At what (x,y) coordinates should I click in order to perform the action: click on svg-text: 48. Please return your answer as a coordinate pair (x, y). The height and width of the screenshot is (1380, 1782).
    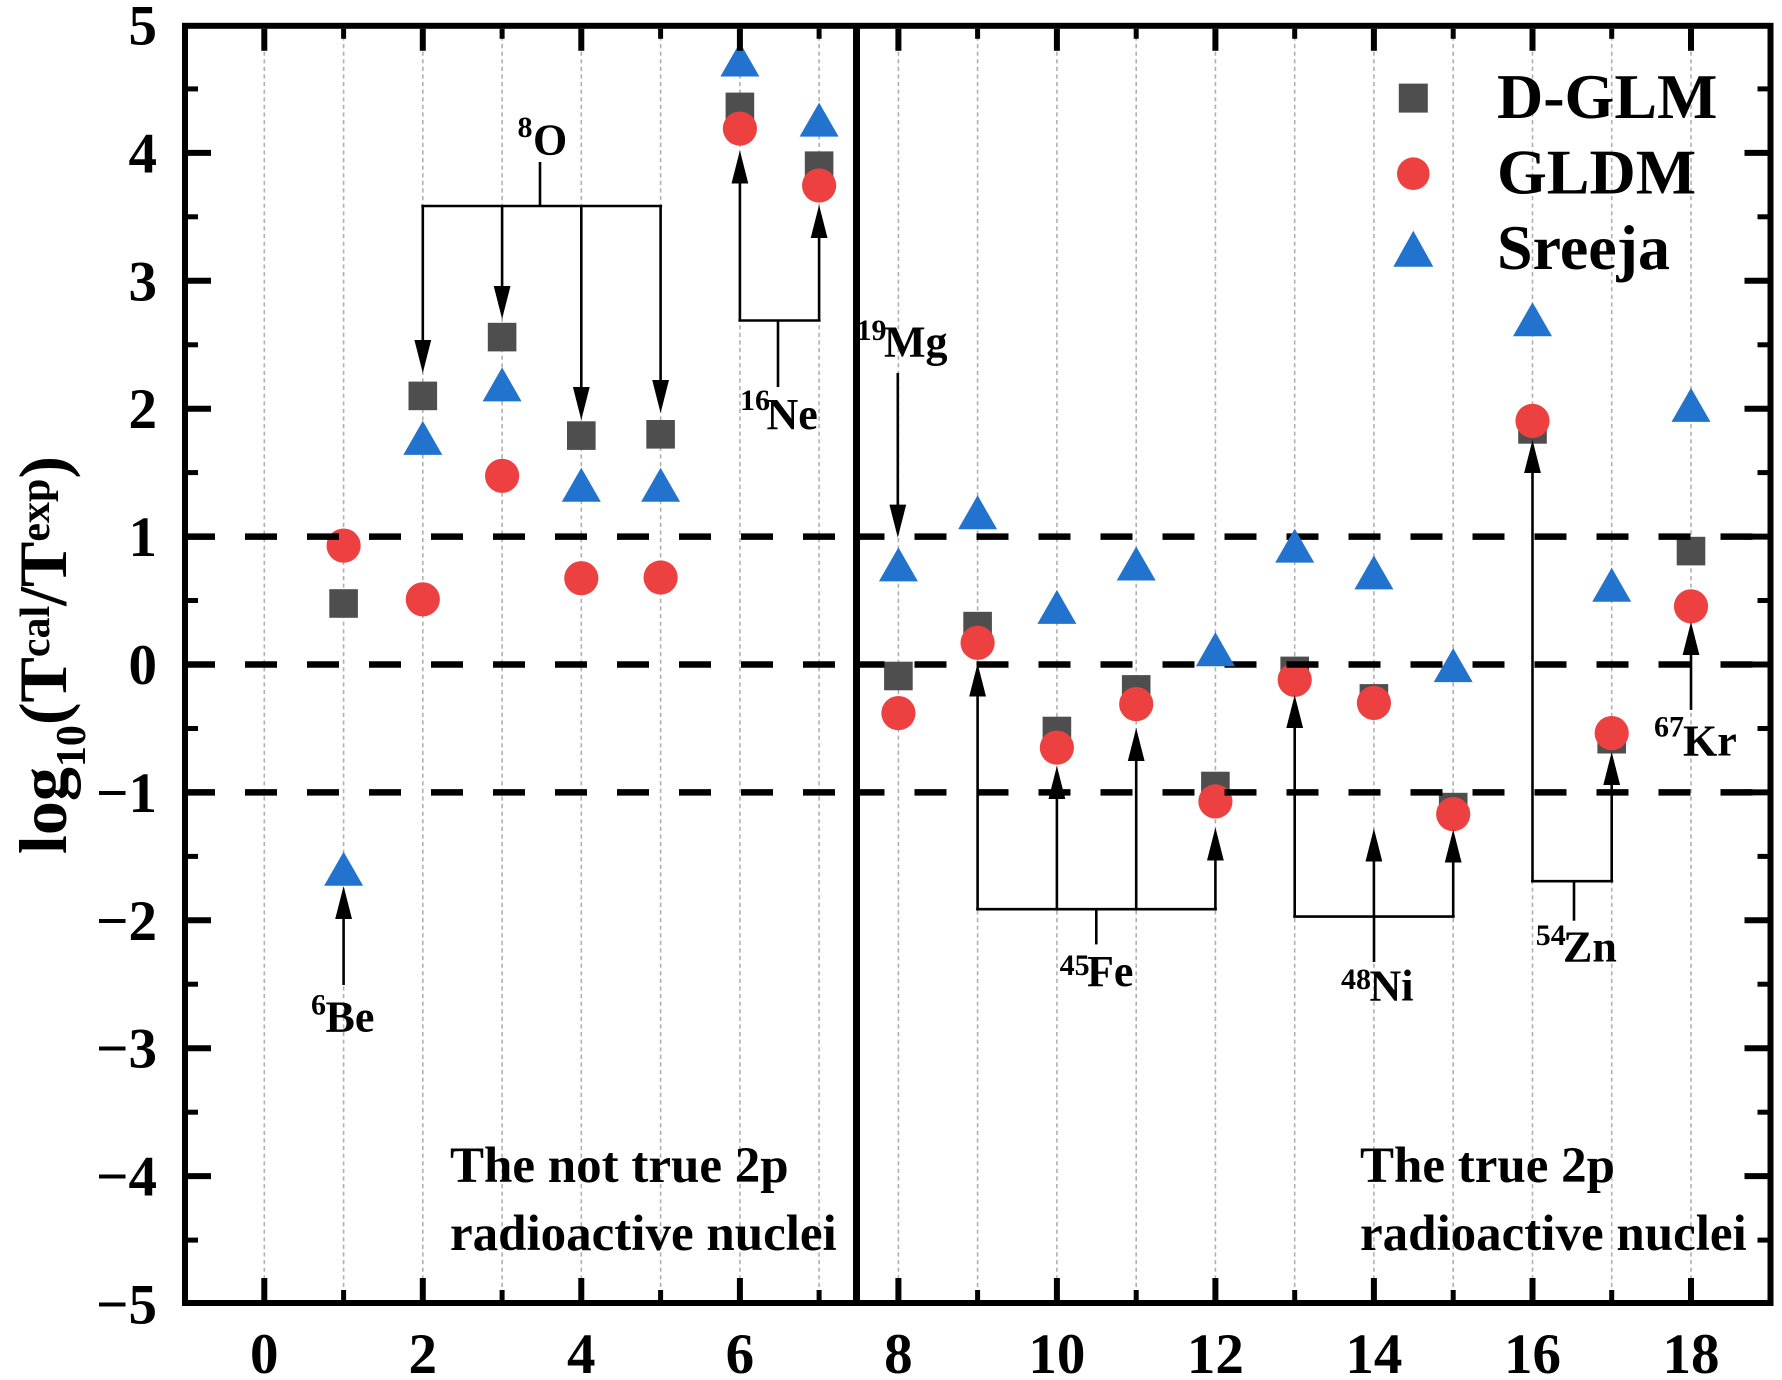
    Looking at the image, I should click on (1356, 979).